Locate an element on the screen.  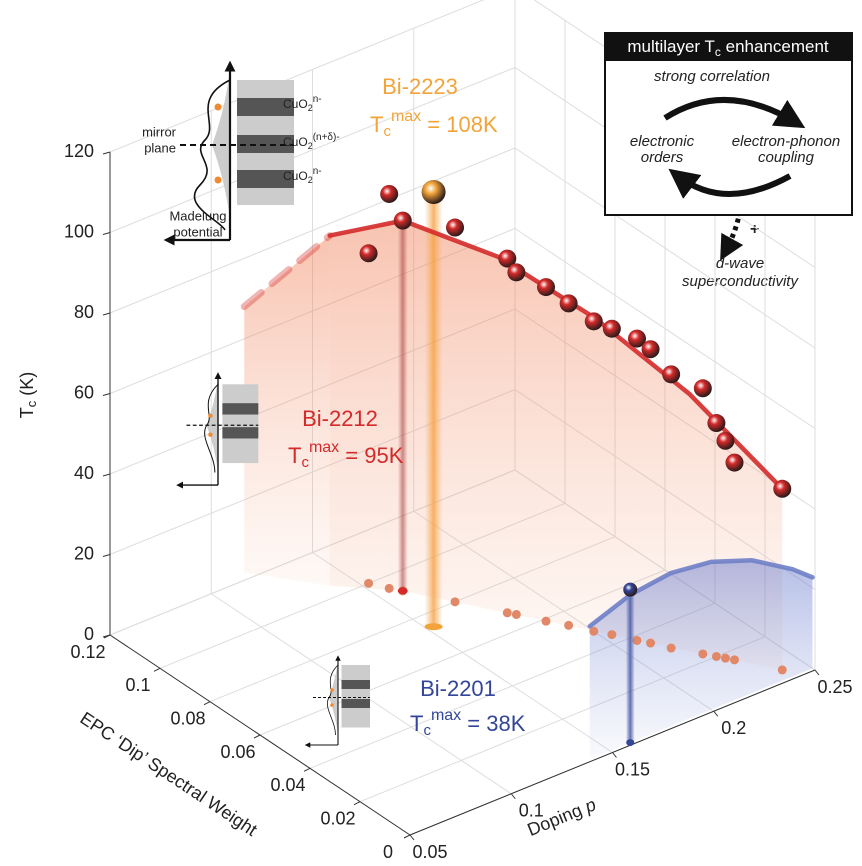
y-tick-label: 0.06 is located at coordinates (237, 752).